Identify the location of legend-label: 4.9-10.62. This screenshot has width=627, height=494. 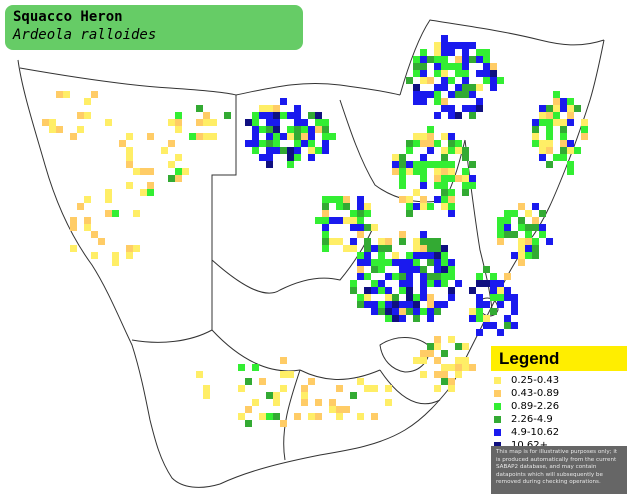
(535, 432).